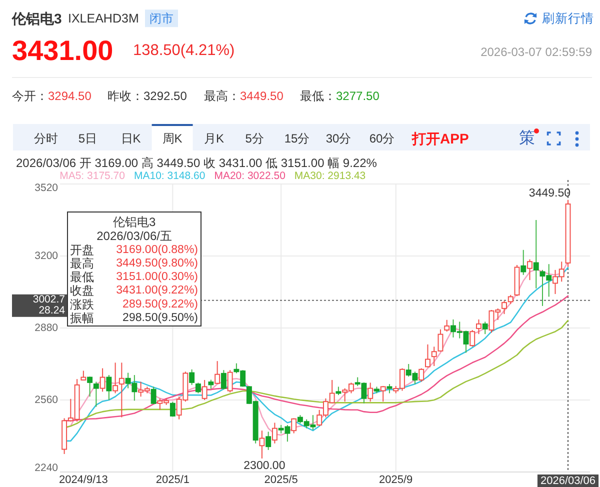 The height and width of the screenshot is (487, 600). Describe the element at coordinates (46, 468) in the screenshot. I see `ytick-label: 2240` at that location.